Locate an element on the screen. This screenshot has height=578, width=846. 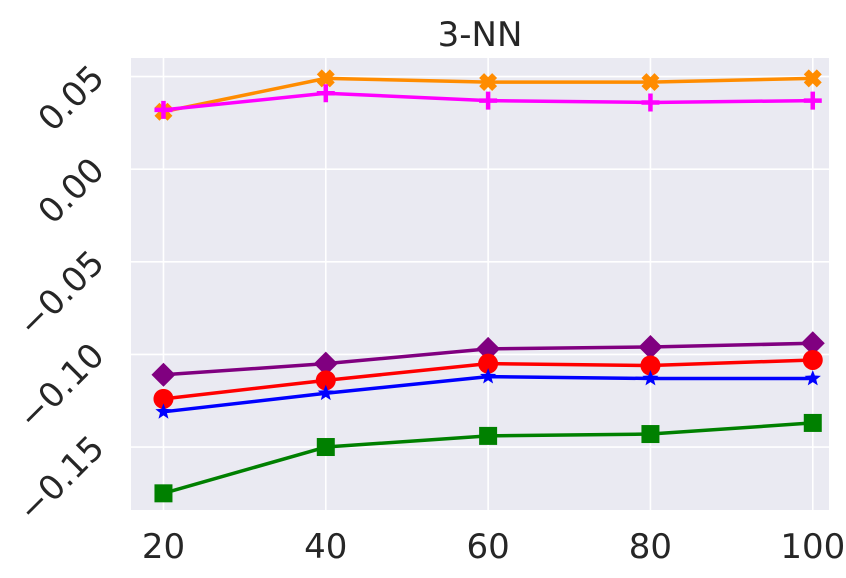
chart-title: 3-NN is located at coordinates (480, 35).